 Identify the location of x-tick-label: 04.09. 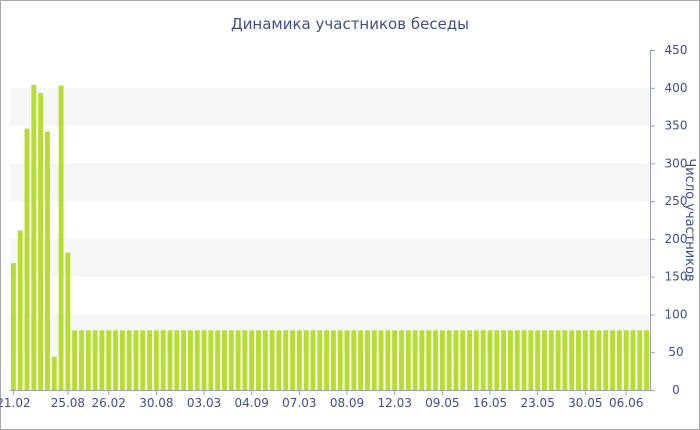
(252, 403).